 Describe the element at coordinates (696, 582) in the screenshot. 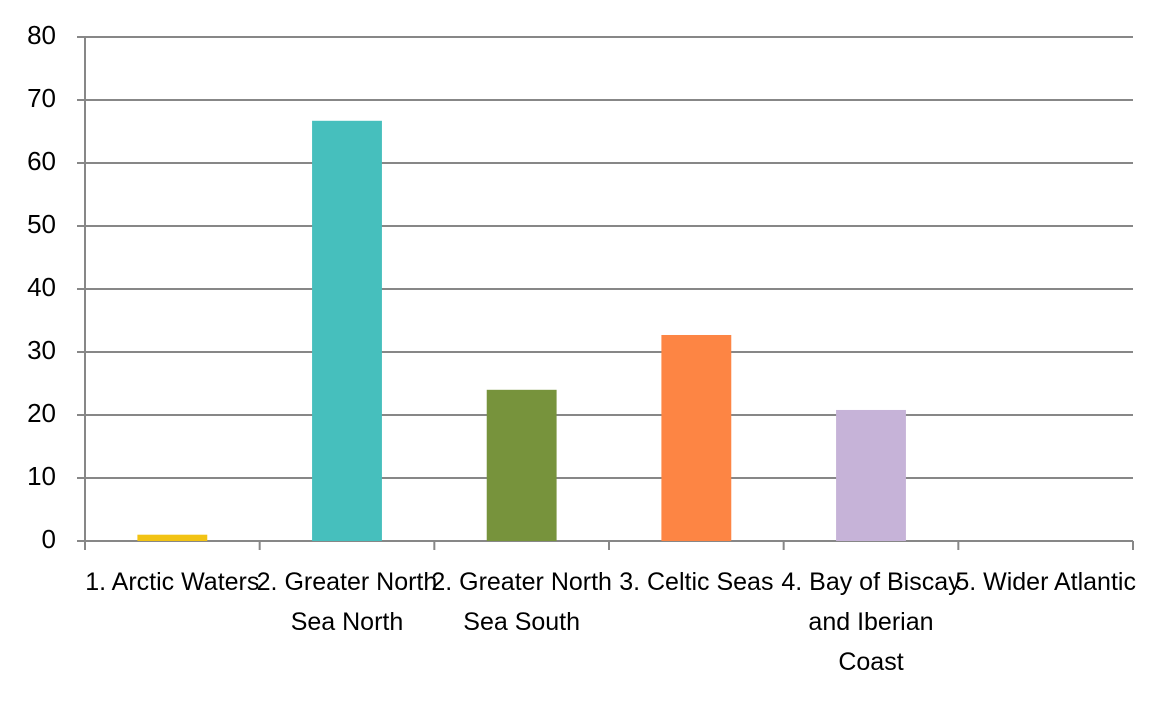

I see `x-tick-label: 3. Celtic Seas` at that location.